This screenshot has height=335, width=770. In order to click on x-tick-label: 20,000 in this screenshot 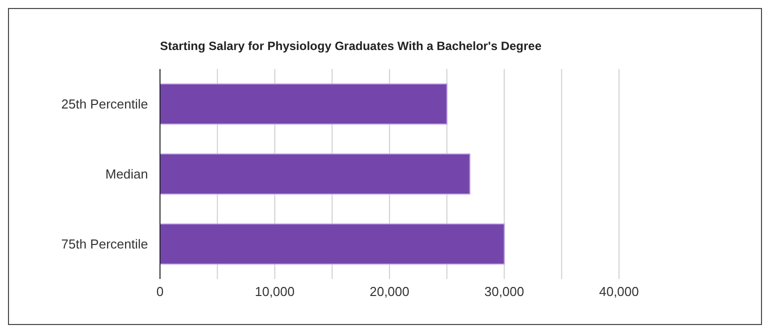, I will do `click(390, 292)`.